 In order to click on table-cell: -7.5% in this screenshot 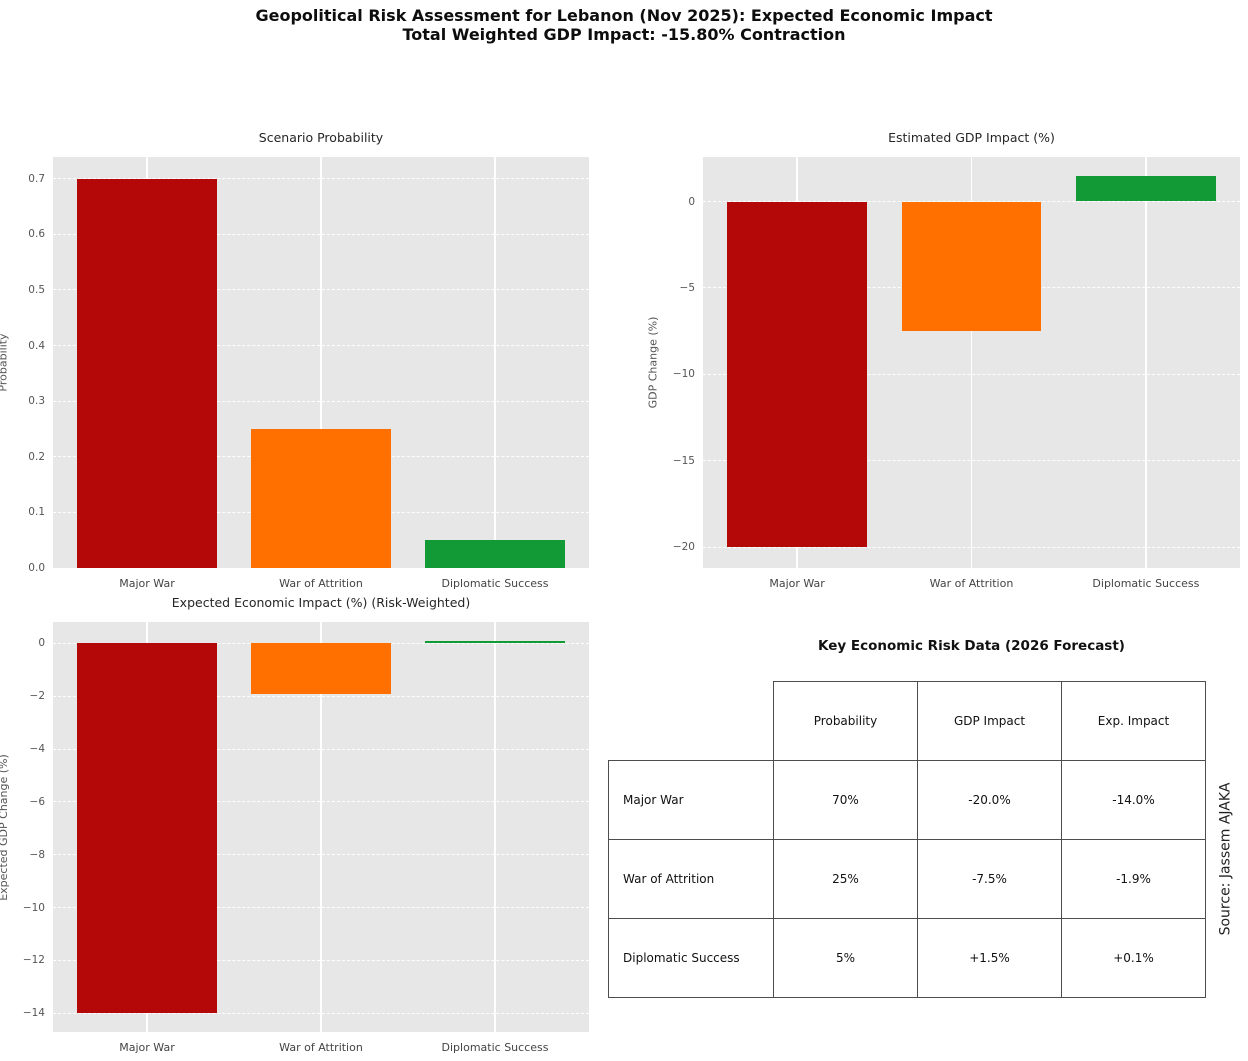, I will do `click(989, 879)`.